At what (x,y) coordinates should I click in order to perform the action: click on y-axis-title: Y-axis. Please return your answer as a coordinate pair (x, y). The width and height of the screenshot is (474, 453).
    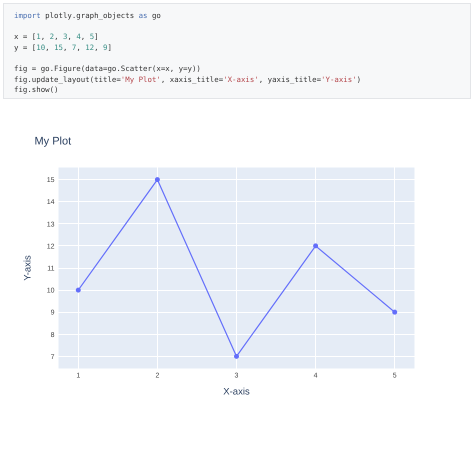
    Looking at the image, I should click on (28, 267).